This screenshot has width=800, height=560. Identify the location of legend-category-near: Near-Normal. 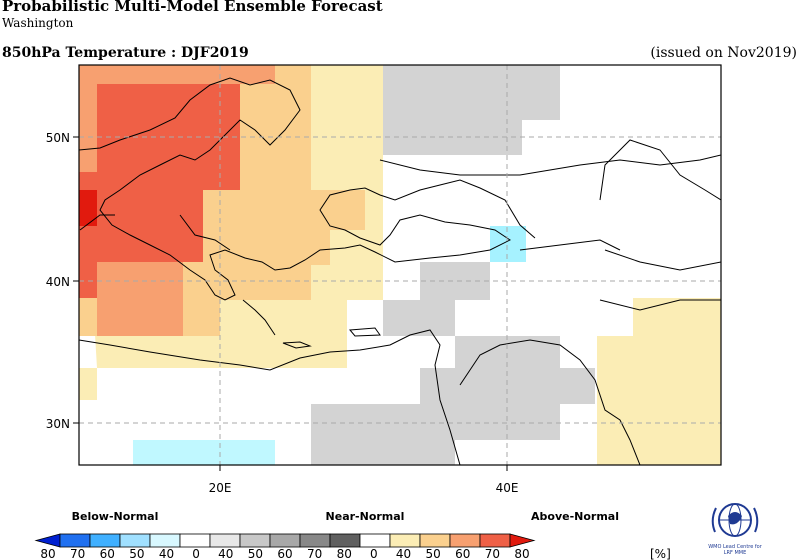
(365, 516).